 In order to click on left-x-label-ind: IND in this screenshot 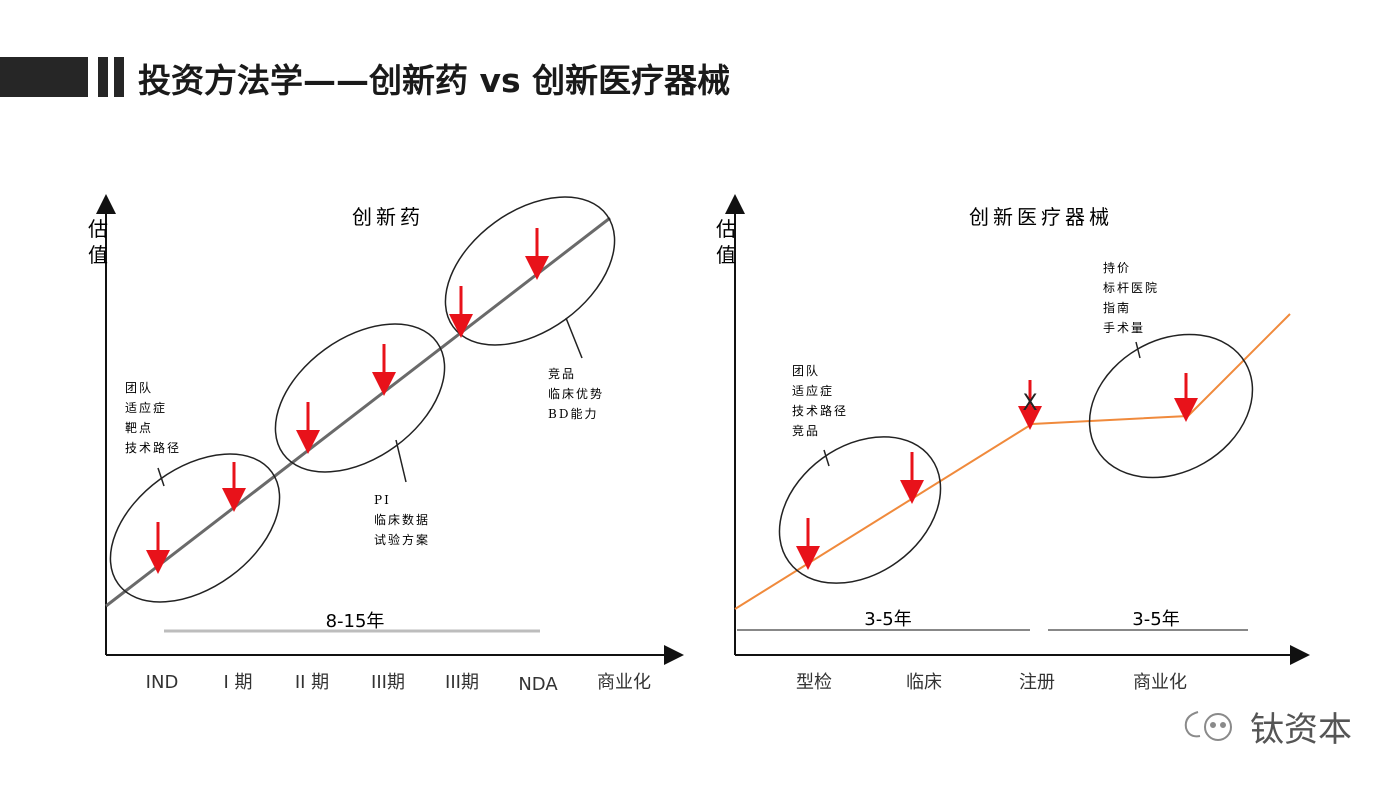, I will do `click(162, 682)`.